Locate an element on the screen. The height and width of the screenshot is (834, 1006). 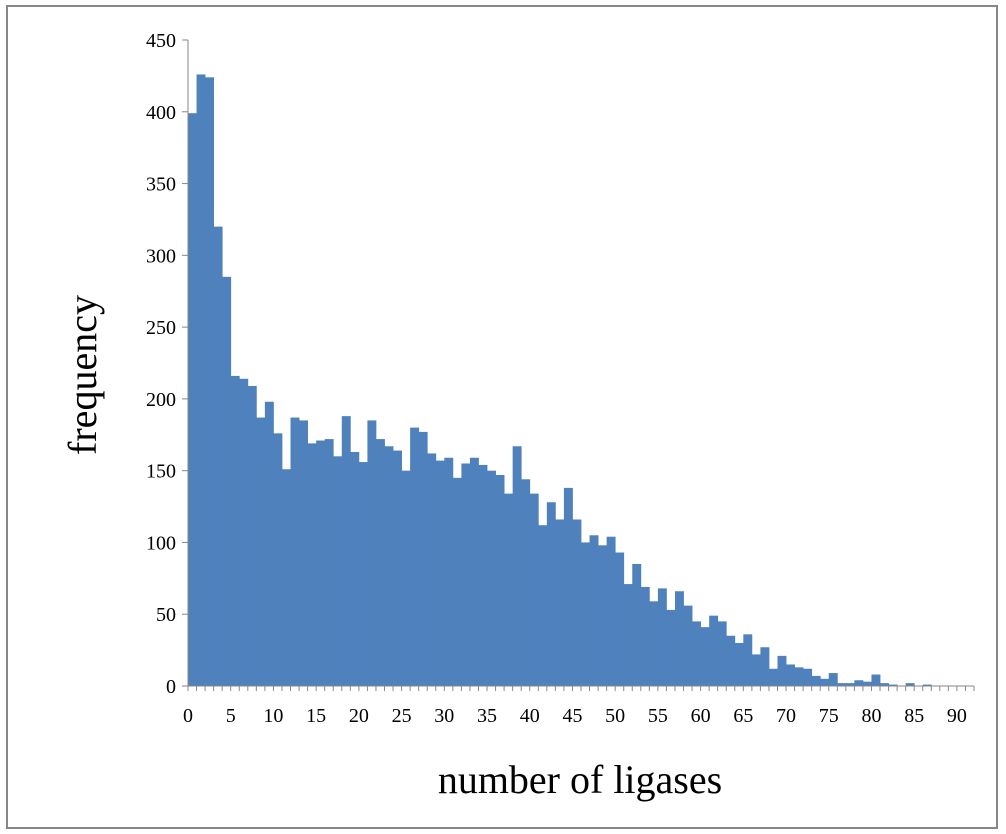
y-tick-label: 100 is located at coordinates (161, 543).